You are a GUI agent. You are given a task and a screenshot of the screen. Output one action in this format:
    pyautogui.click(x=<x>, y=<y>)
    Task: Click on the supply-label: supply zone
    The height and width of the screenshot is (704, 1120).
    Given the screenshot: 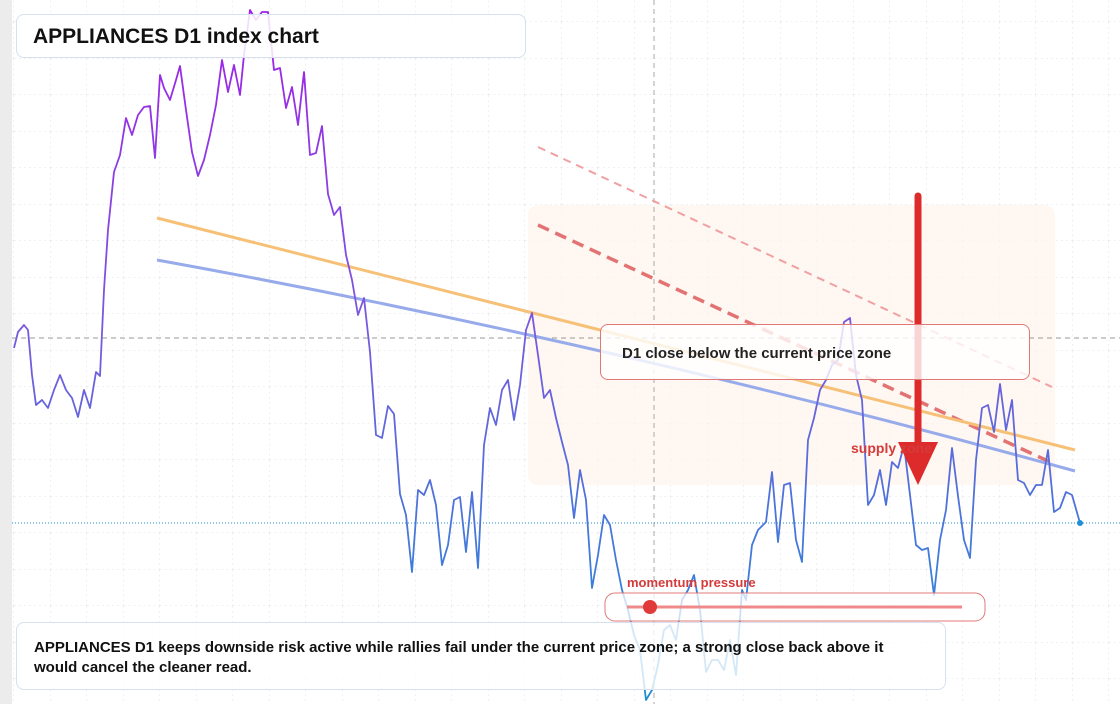 What is the action you would take?
    pyautogui.click(x=891, y=448)
    